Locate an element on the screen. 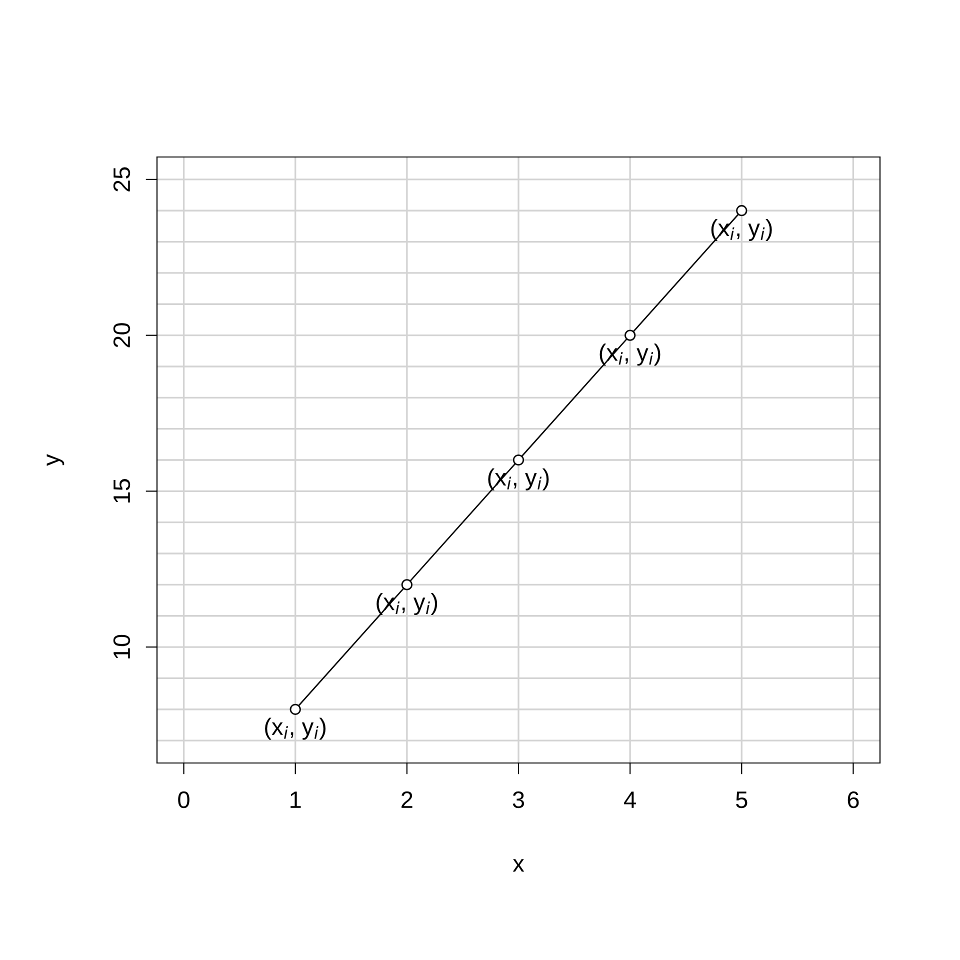  x-tick-label: 6 is located at coordinates (853, 799).